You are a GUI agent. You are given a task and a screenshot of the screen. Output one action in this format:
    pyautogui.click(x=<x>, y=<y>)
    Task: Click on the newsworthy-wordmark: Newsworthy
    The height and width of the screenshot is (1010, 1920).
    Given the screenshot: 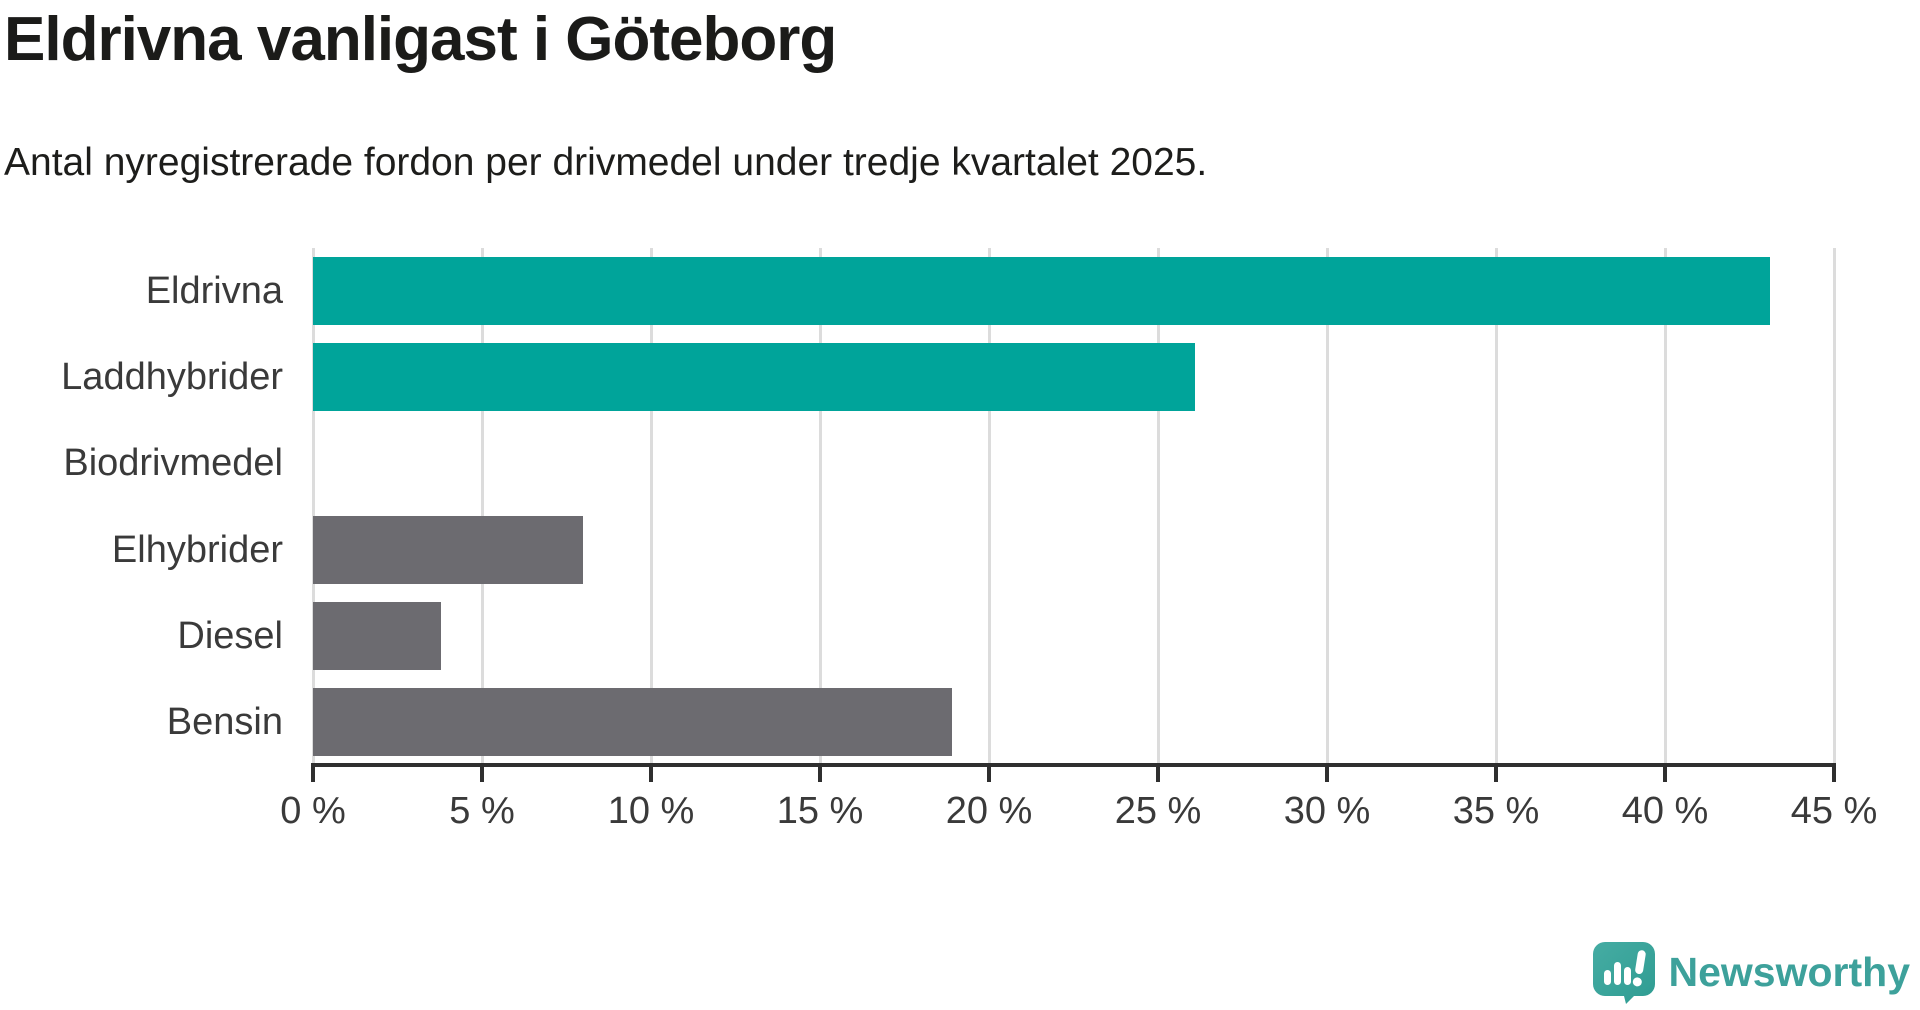 What is the action you would take?
    pyautogui.click(x=1789, y=971)
    